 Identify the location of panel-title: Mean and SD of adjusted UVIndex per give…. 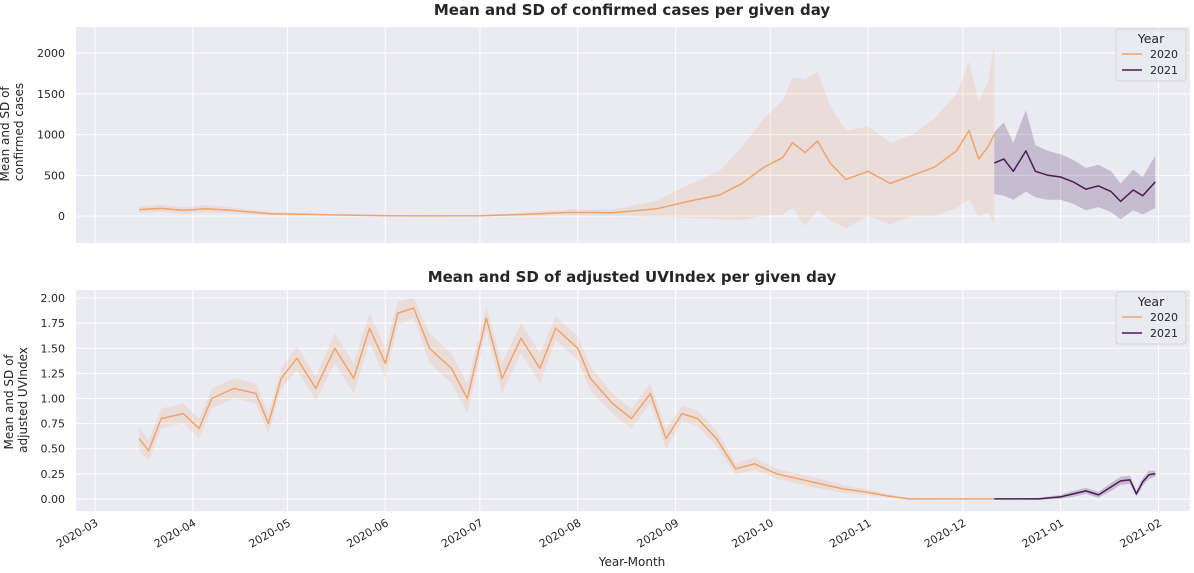
(632, 277).